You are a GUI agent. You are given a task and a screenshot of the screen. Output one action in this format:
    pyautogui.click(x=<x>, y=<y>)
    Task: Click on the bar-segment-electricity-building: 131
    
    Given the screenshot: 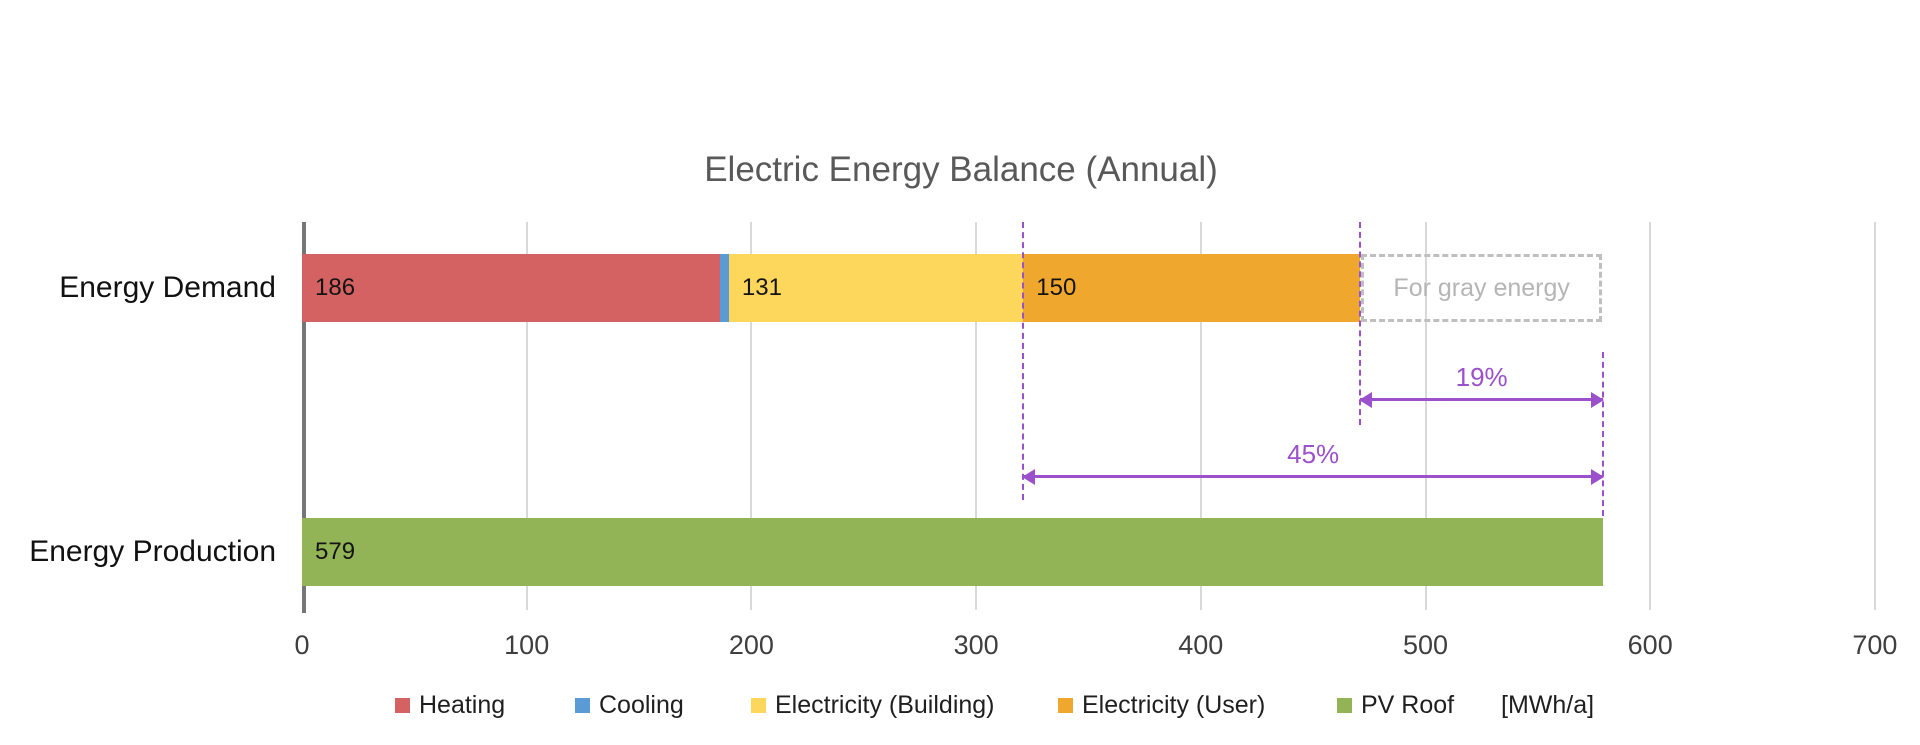 What is the action you would take?
    pyautogui.click(x=876, y=288)
    